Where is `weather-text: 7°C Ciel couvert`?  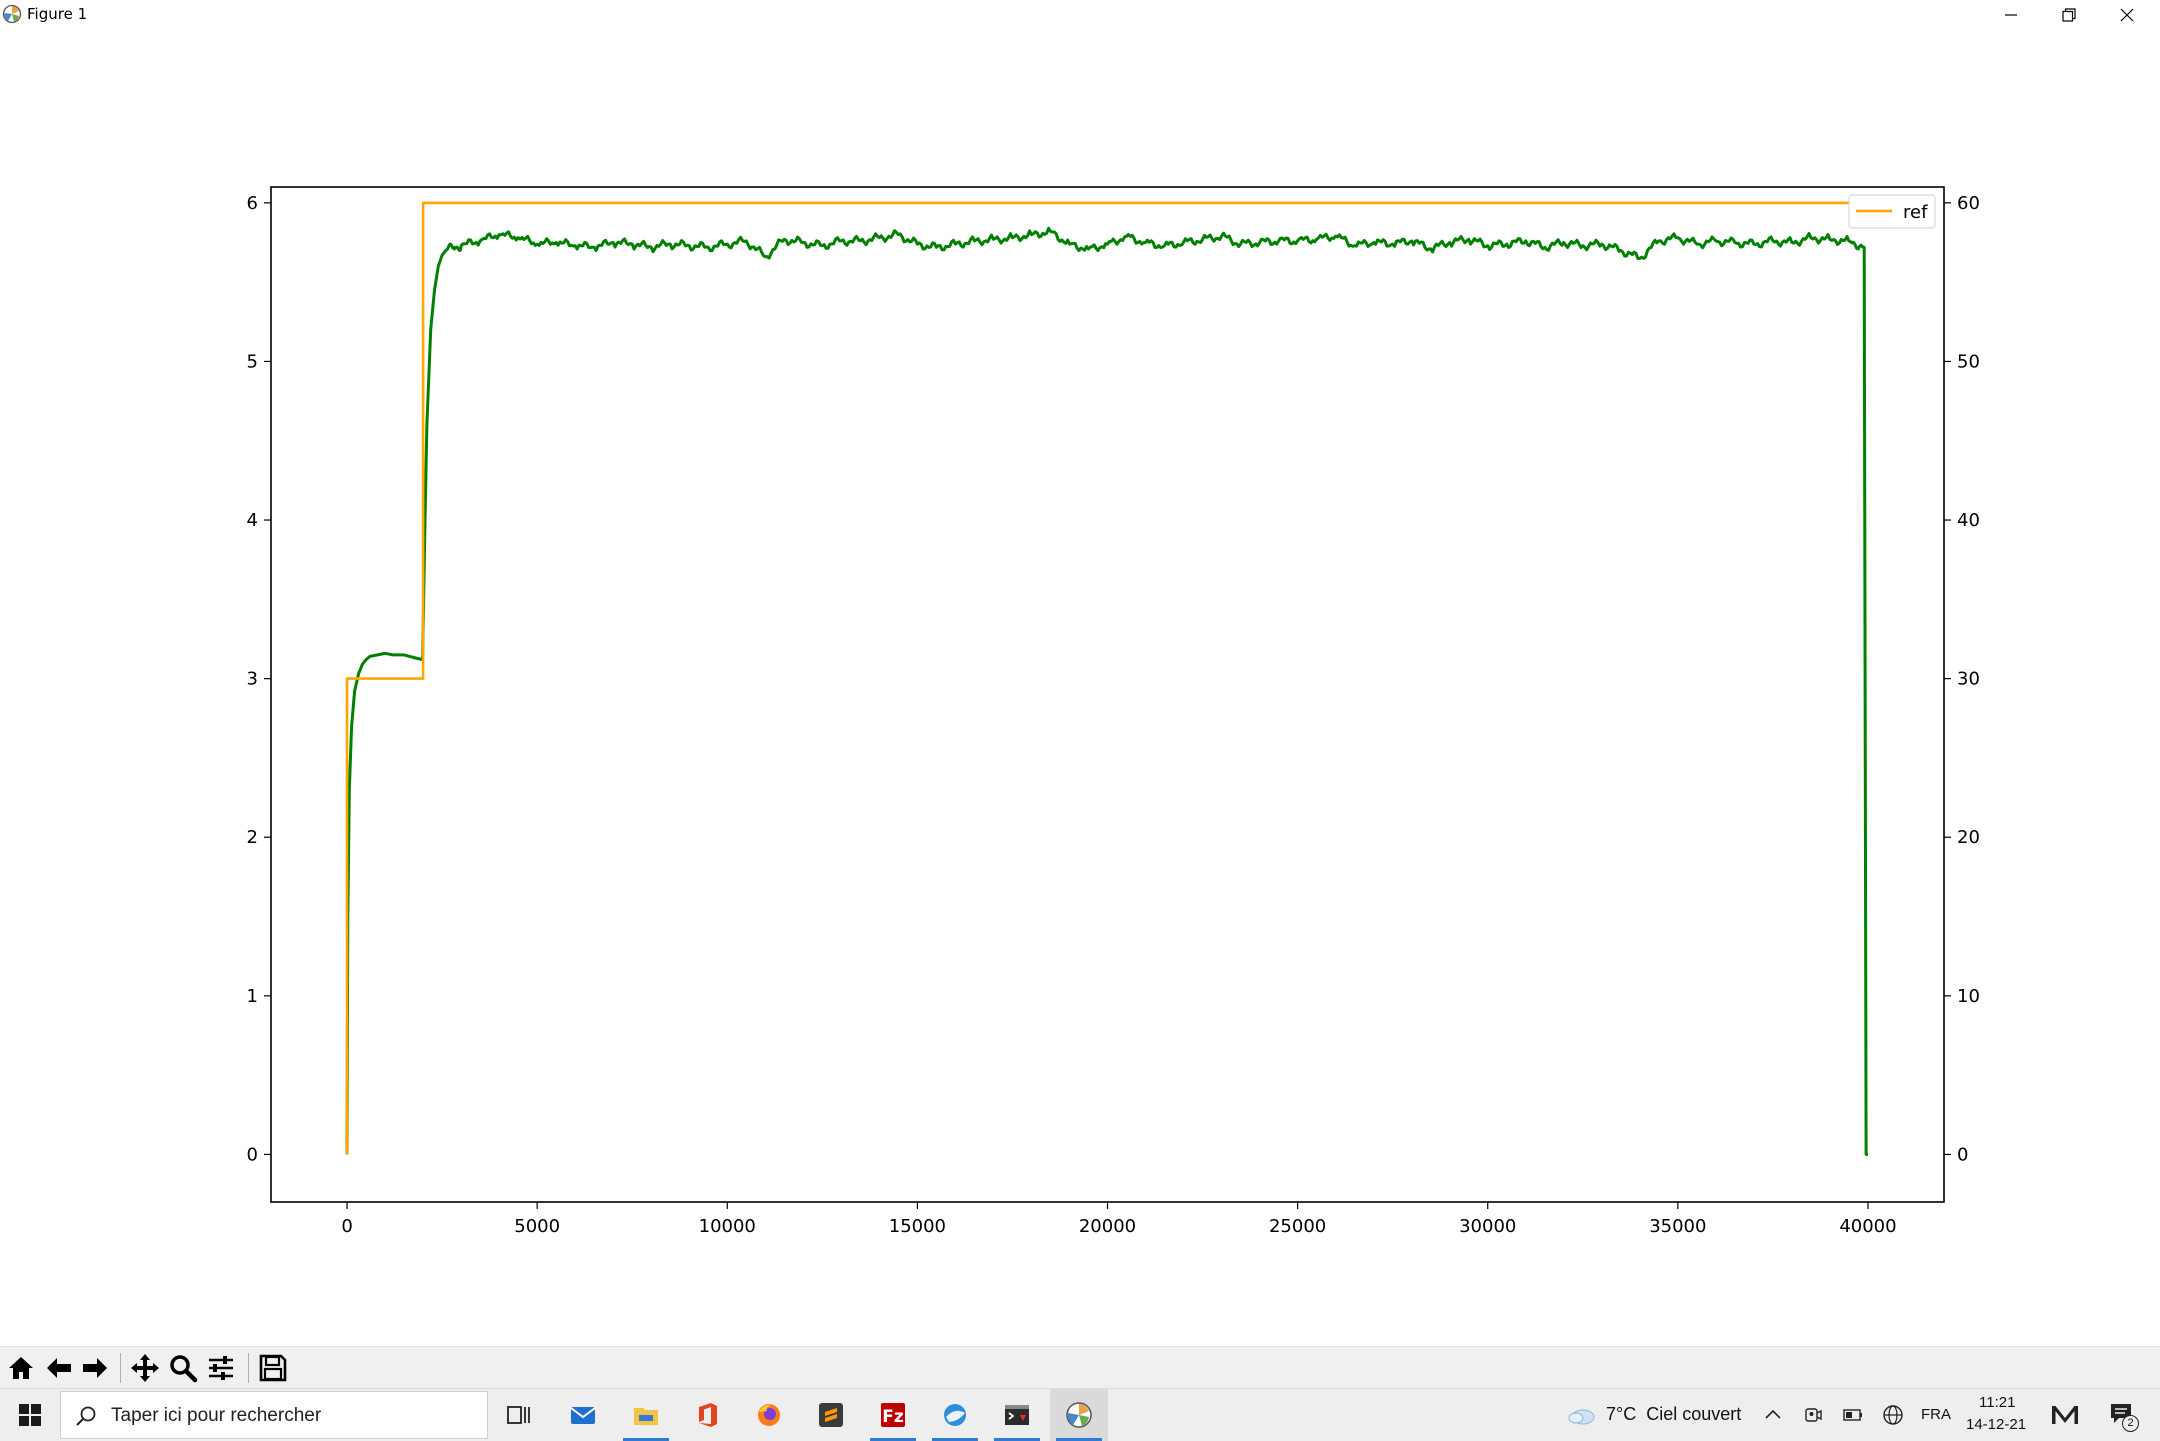
weather-text: 7°C Ciel couvert is located at coordinates (1674, 1414).